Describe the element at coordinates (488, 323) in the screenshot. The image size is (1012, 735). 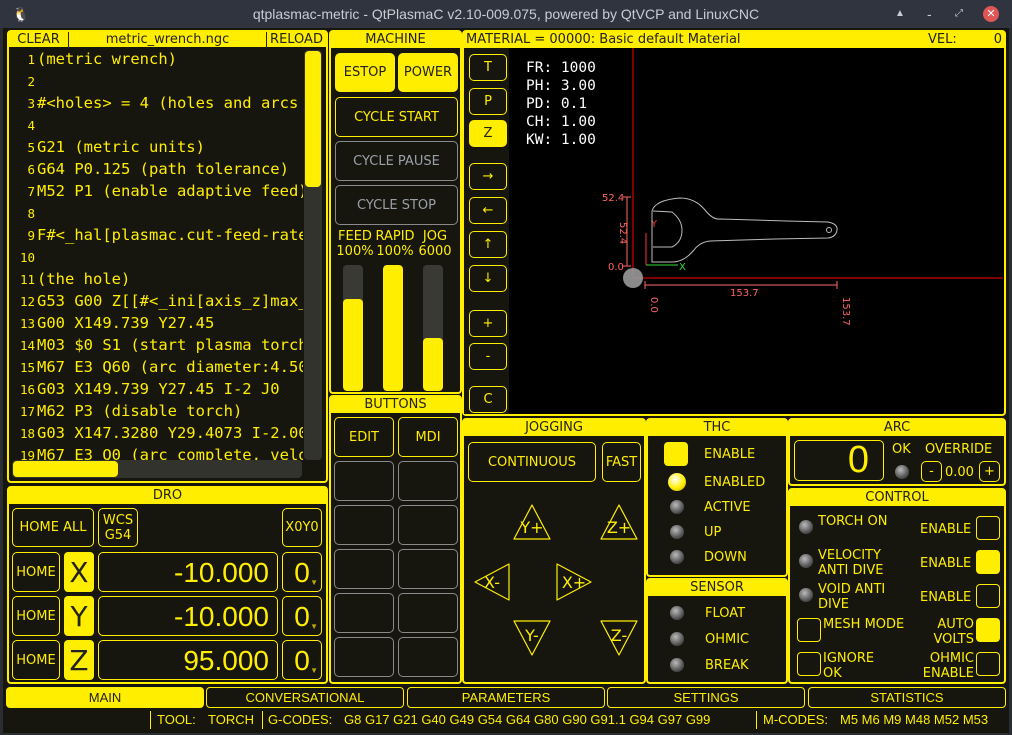
I see `view-button-7: +` at that location.